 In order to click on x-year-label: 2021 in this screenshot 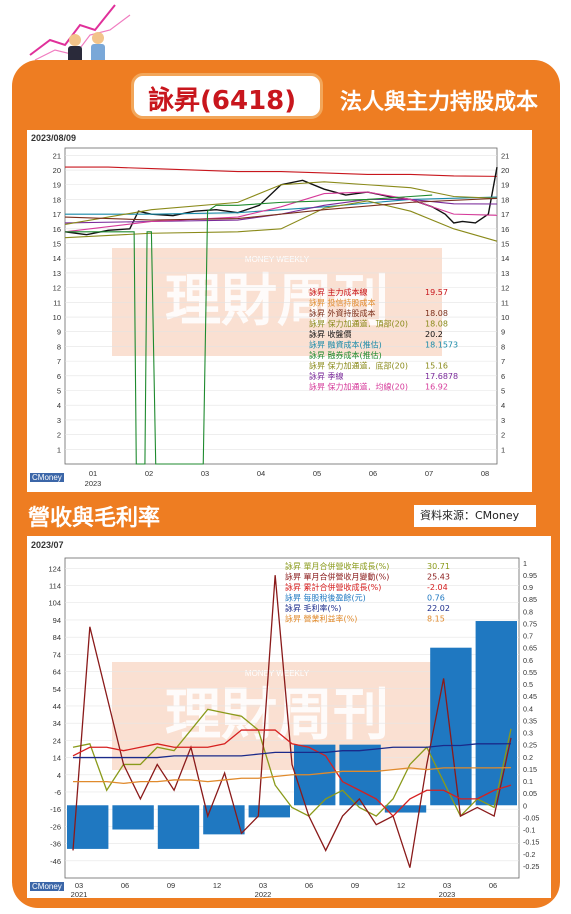, I will do `click(79, 894)`.